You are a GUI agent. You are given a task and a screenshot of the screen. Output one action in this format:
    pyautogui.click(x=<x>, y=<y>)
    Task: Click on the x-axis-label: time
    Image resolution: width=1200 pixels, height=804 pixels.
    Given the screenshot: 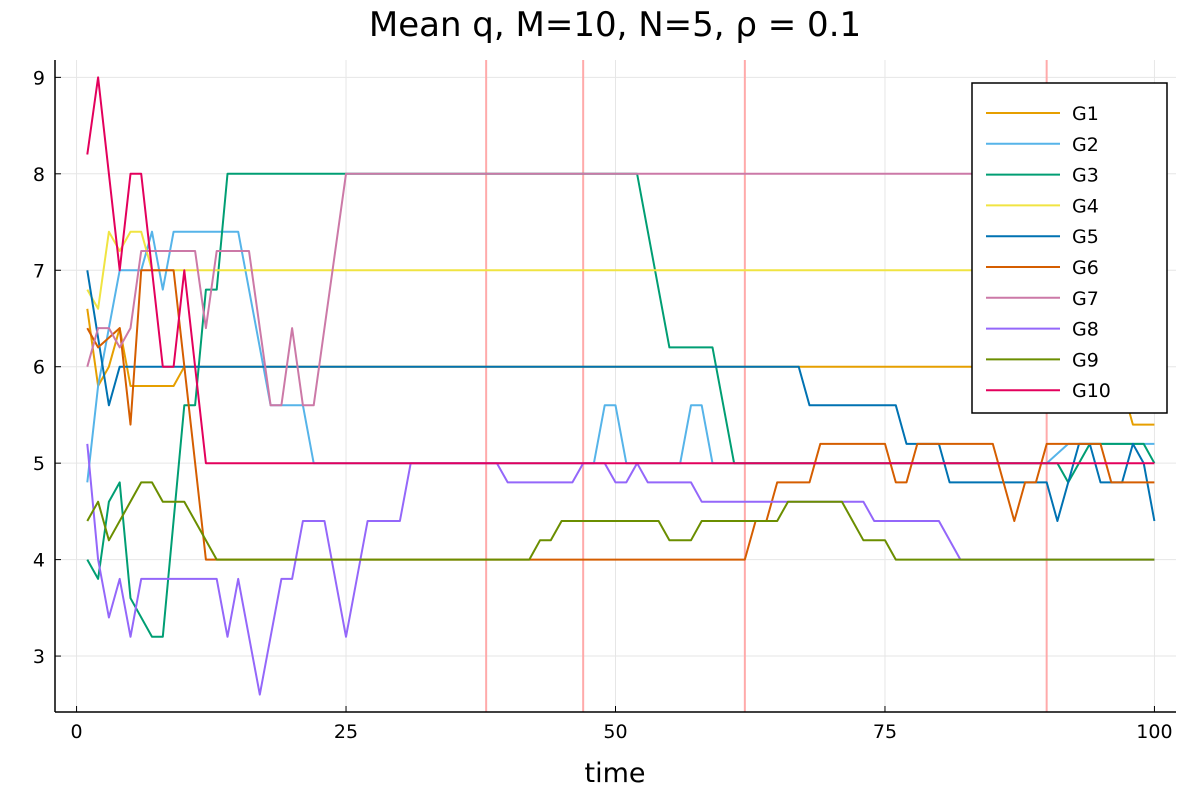 What is the action you would take?
    pyautogui.click(x=614, y=773)
    